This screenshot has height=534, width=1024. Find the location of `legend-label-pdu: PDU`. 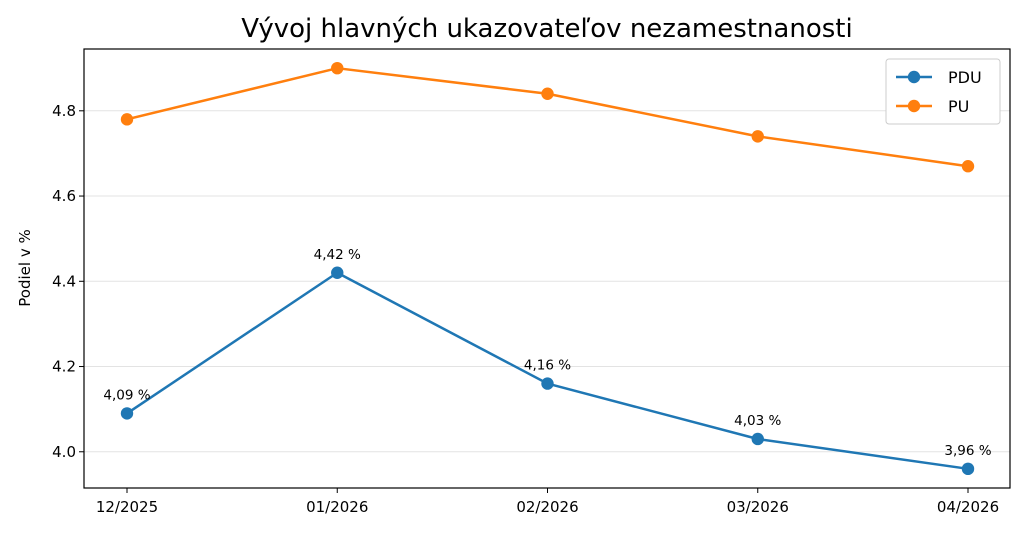

legend-label-pdu: PDU is located at coordinates (965, 77).